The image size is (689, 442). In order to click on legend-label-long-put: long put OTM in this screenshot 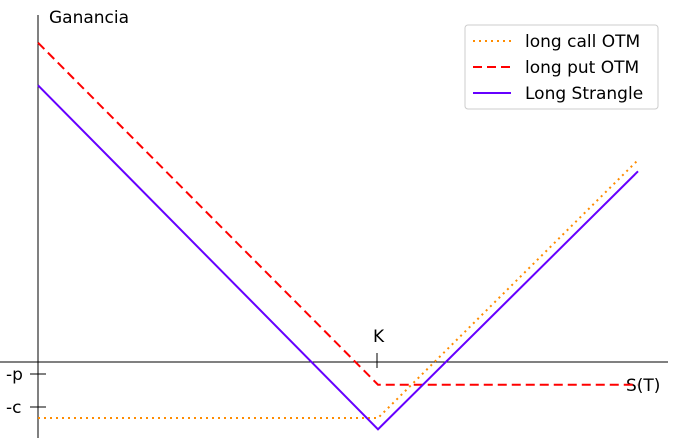, I will do `click(582, 68)`.